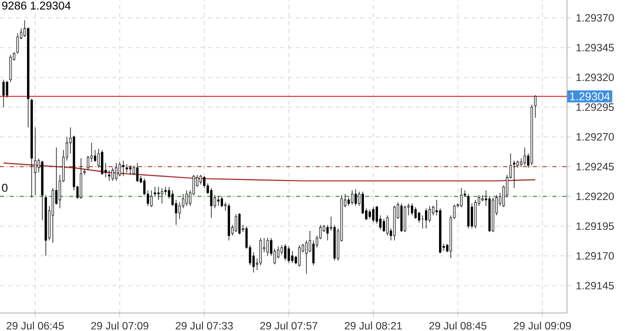 Image resolution: width=625 pixels, height=331 pixels. Describe the element at coordinates (595, 166) in the screenshot. I see `y-tick-label: 1.29245` at that location.